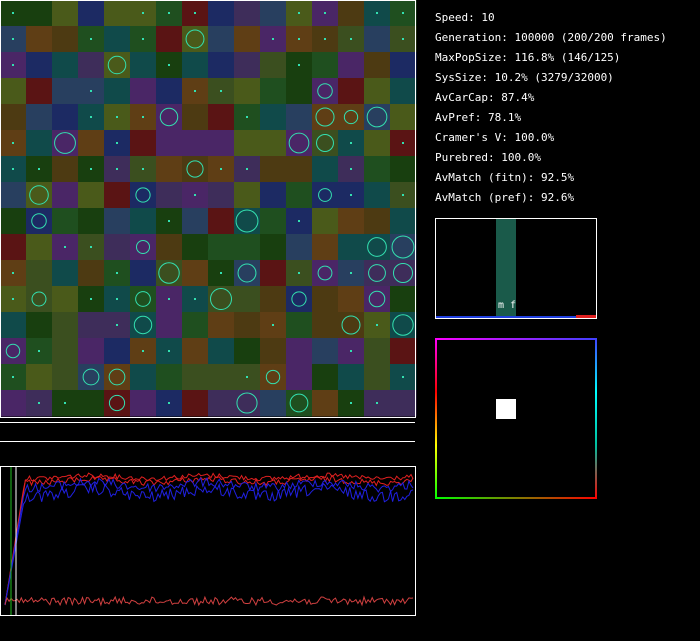  What do you see at coordinates (528, 57) in the screenshot?
I see `stat-max-pop-size: MaxPopSize: 116.8% (146/125)` at bounding box center [528, 57].